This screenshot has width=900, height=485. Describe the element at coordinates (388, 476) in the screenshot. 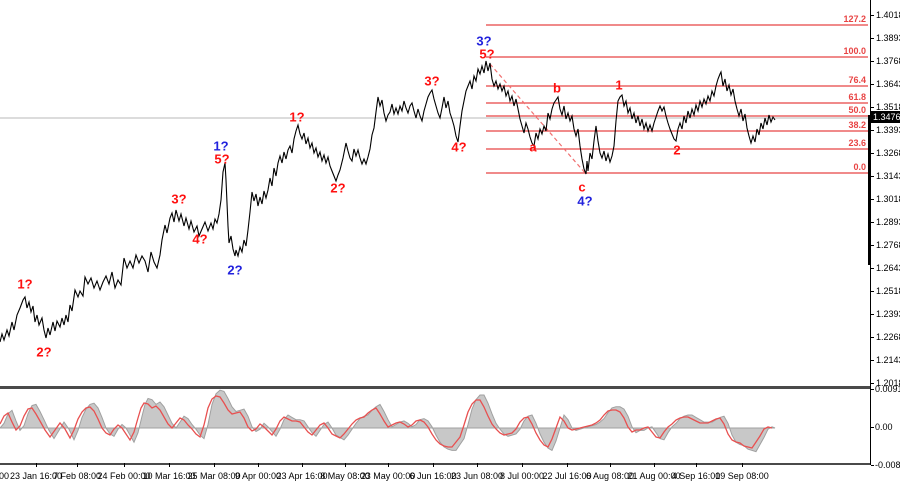

I see `time-tick-label: 23 May 00:00` at that location.